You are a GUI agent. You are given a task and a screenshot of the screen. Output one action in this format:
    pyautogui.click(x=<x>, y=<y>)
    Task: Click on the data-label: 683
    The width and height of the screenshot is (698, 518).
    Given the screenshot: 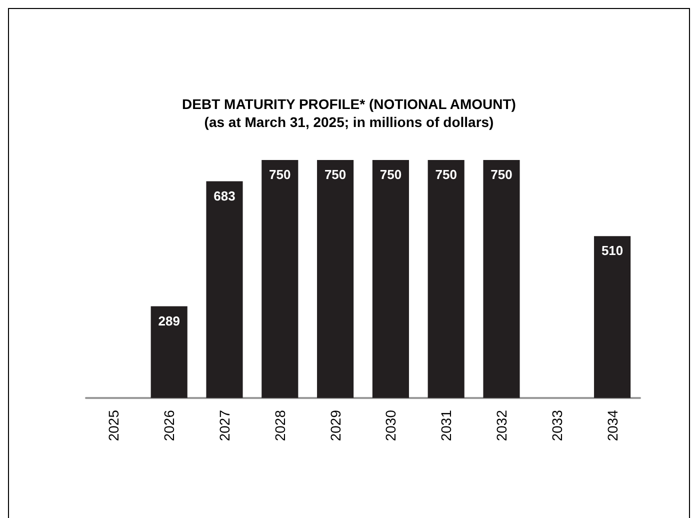 What is the action you would take?
    pyautogui.click(x=225, y=196)
    